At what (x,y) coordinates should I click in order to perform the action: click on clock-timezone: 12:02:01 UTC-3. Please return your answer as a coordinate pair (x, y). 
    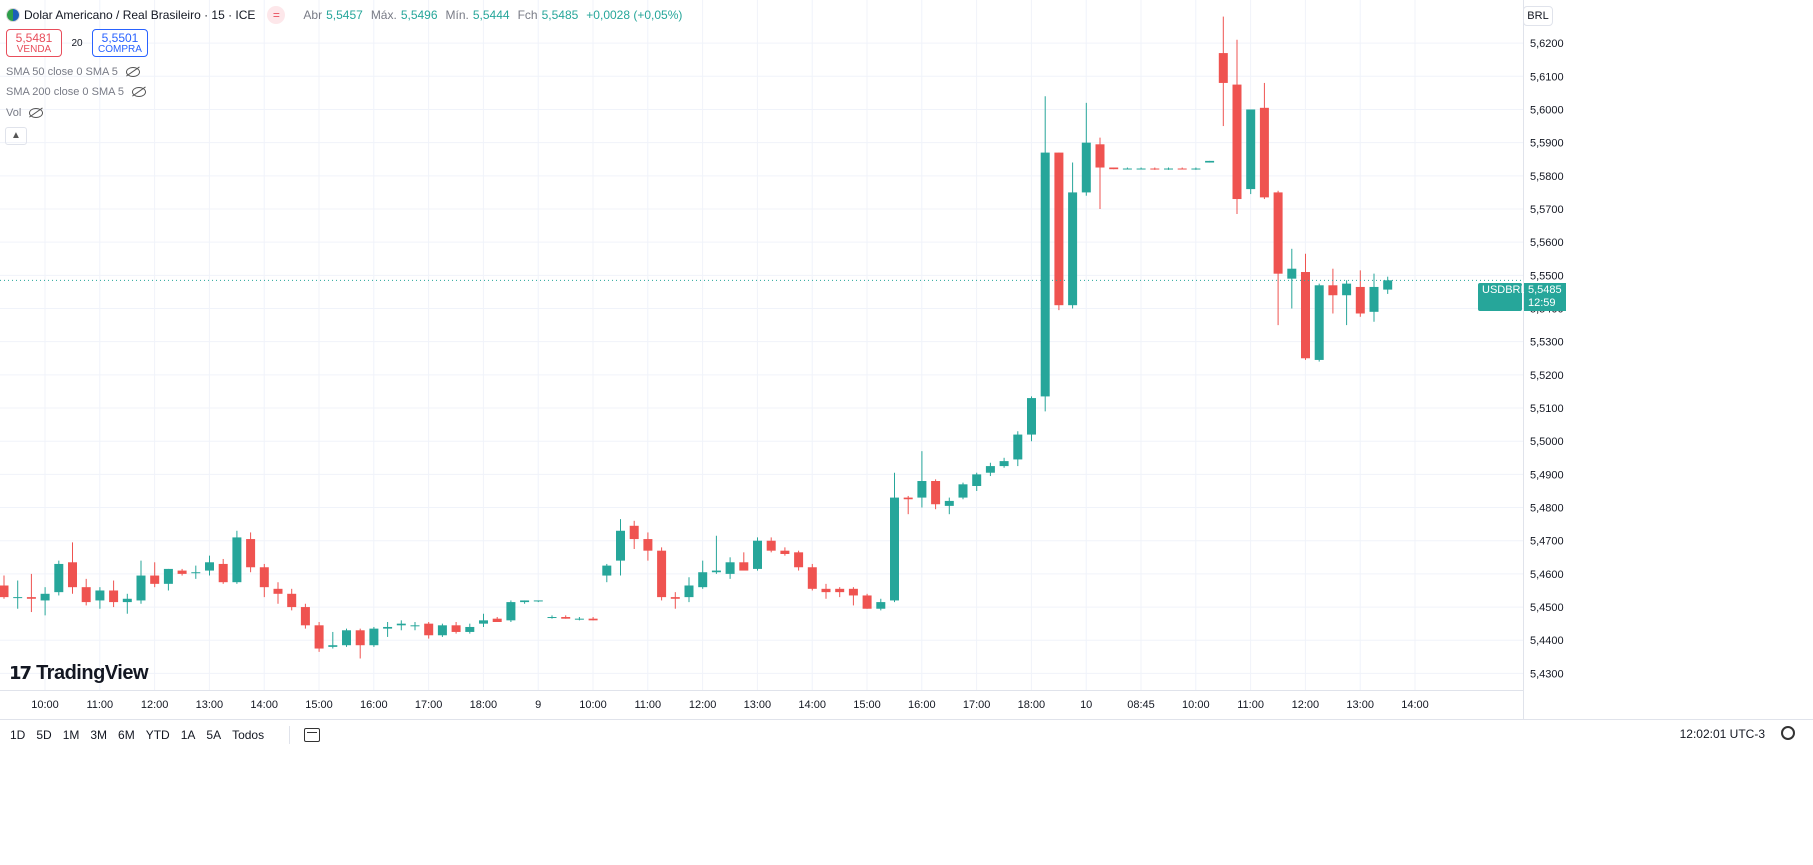
    Looking at the image, I should click on (1722, 734).